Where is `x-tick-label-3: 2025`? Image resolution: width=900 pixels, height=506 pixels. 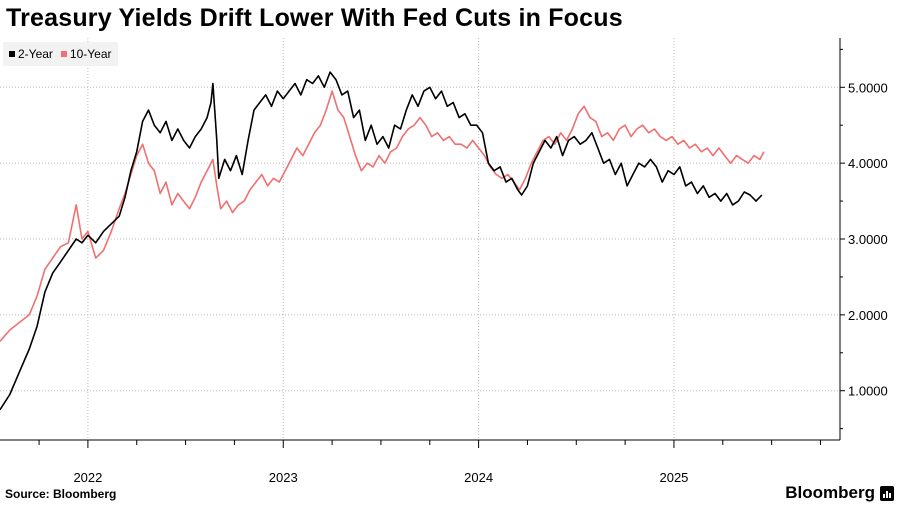
x-tick-label-3: 2025 is located at coordinates (673, 477).